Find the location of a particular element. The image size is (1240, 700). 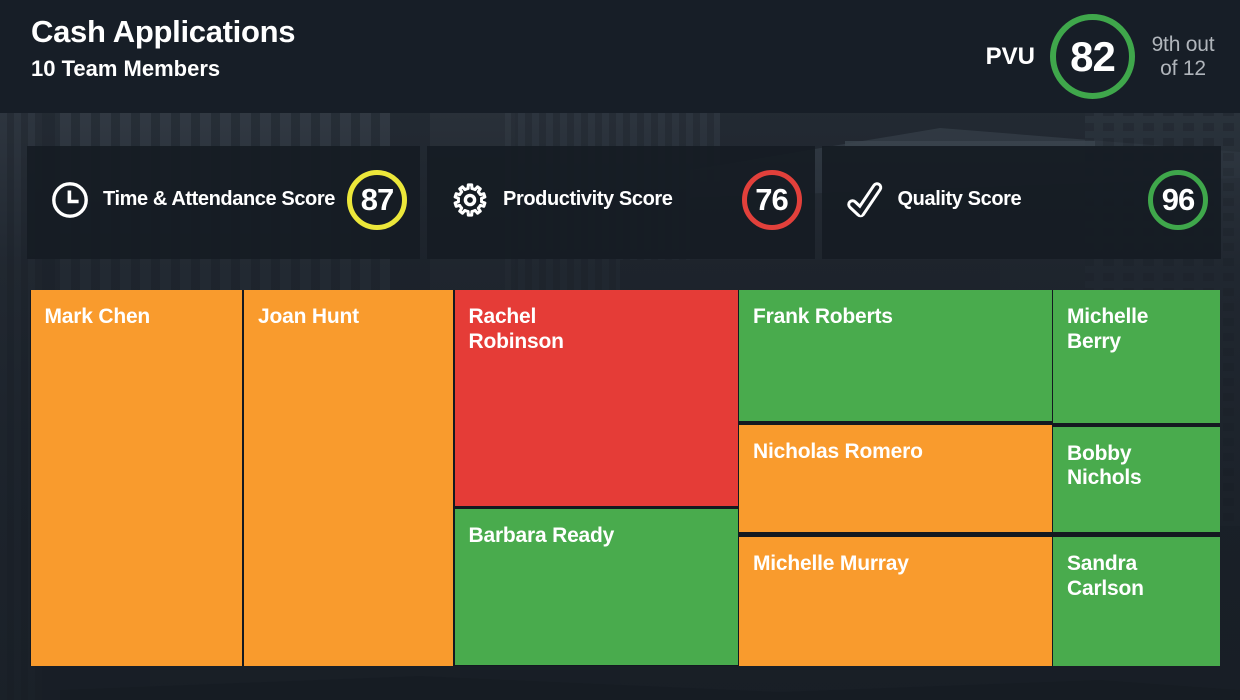

treemap-cell-michelle-berry: Michelle Berry is located at coordinates (1136, 356).